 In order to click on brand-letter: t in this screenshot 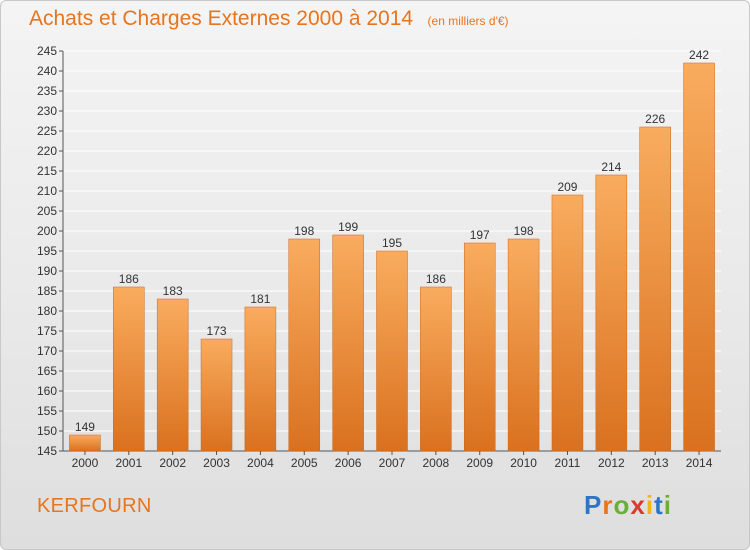, I will do `click(659, 505)`.